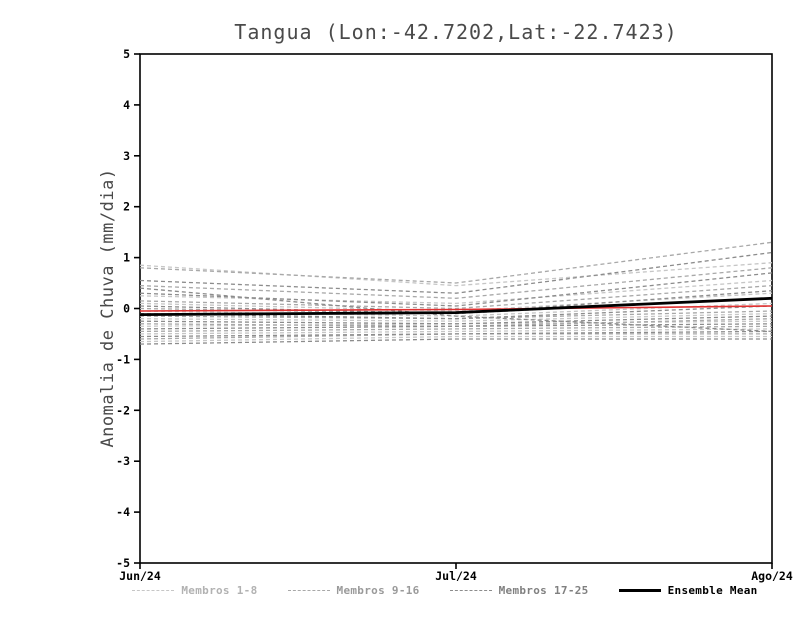 The image size is (800, 618). I want to click on legend-label: Membros 9-16, so click(378, 590).